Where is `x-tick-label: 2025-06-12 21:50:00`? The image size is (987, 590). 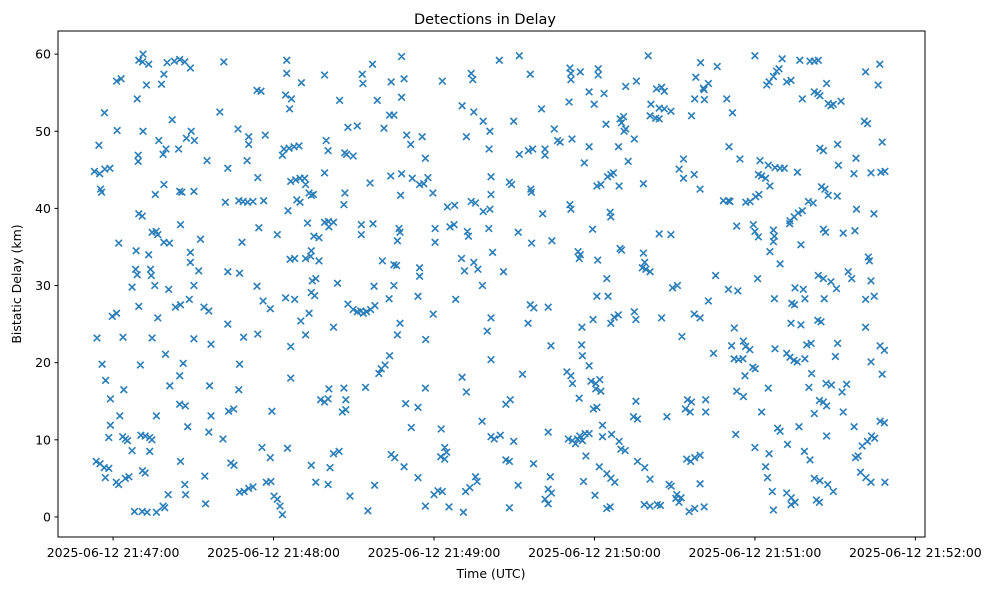
x-tick-label: 2025-06-12 21:50:00 is located at coordinates (594, 552).